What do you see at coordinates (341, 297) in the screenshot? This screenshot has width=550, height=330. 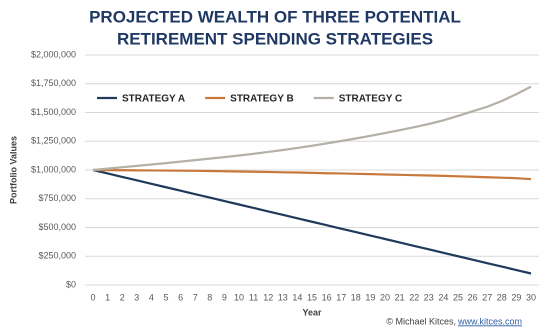 I see `x-tick-label: 17` at bounding box center [341, 297].